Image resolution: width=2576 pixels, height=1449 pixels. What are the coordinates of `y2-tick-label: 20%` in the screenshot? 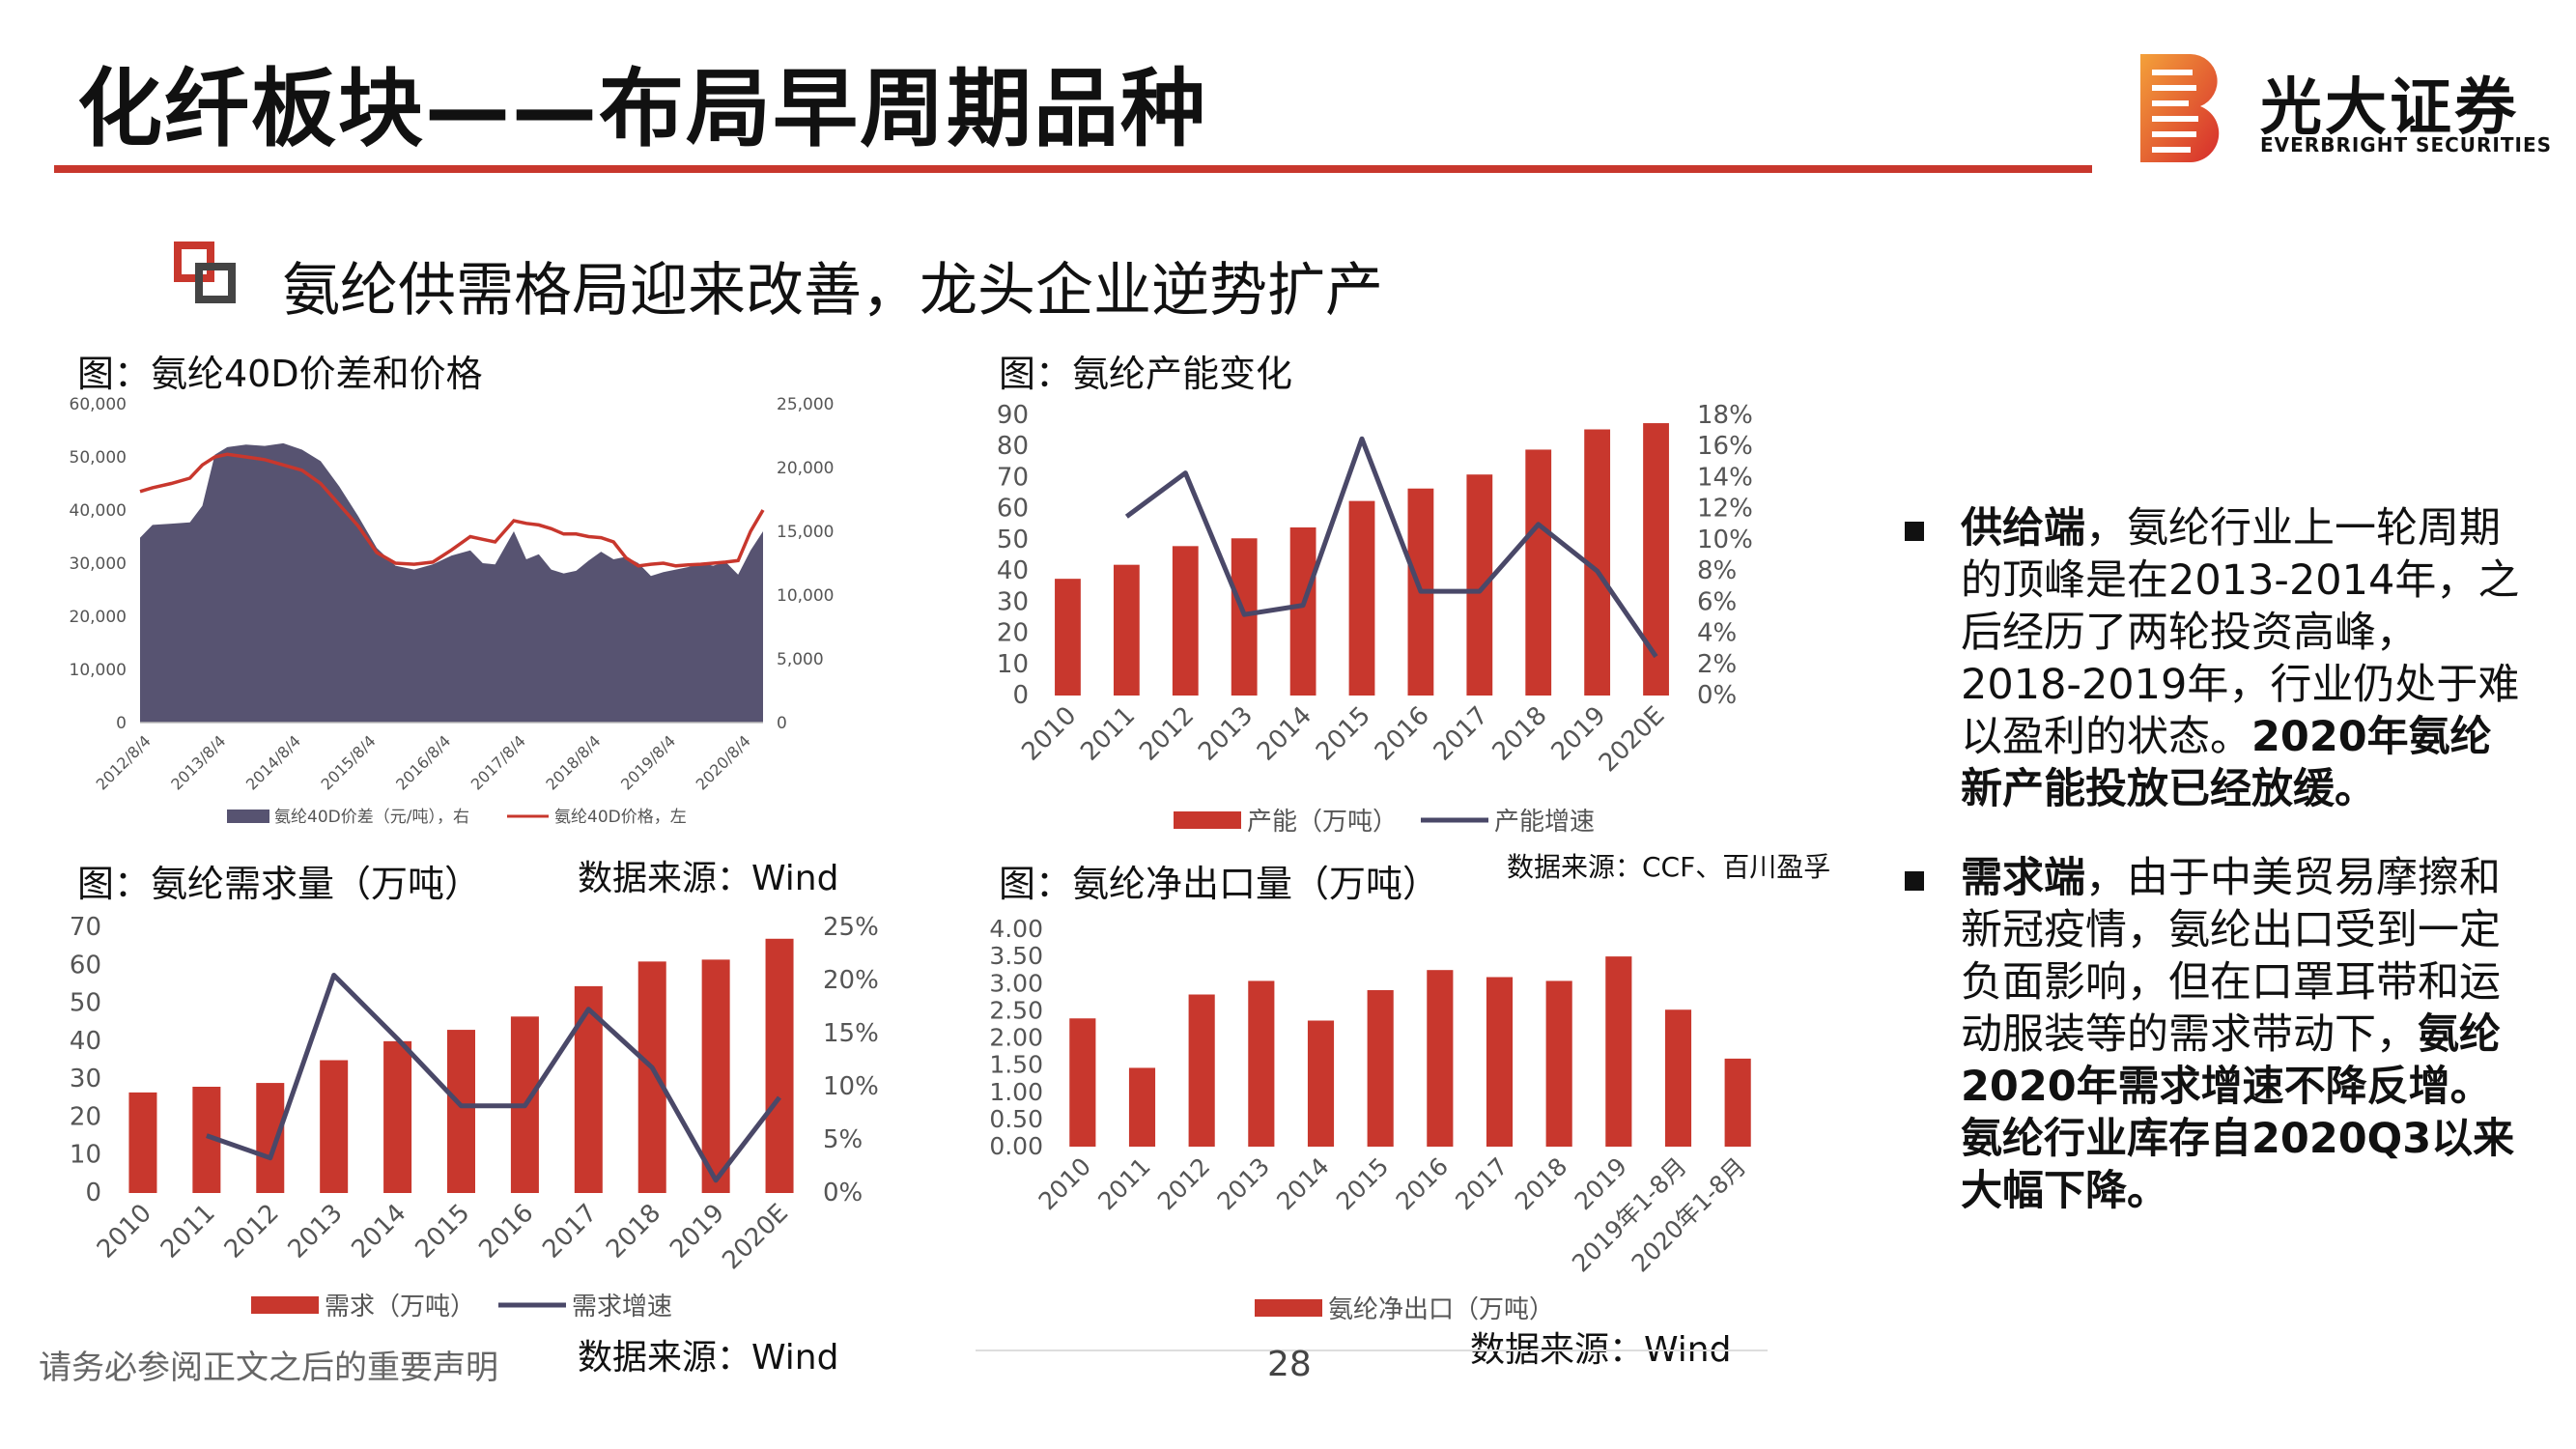 It's located at (851, 980).